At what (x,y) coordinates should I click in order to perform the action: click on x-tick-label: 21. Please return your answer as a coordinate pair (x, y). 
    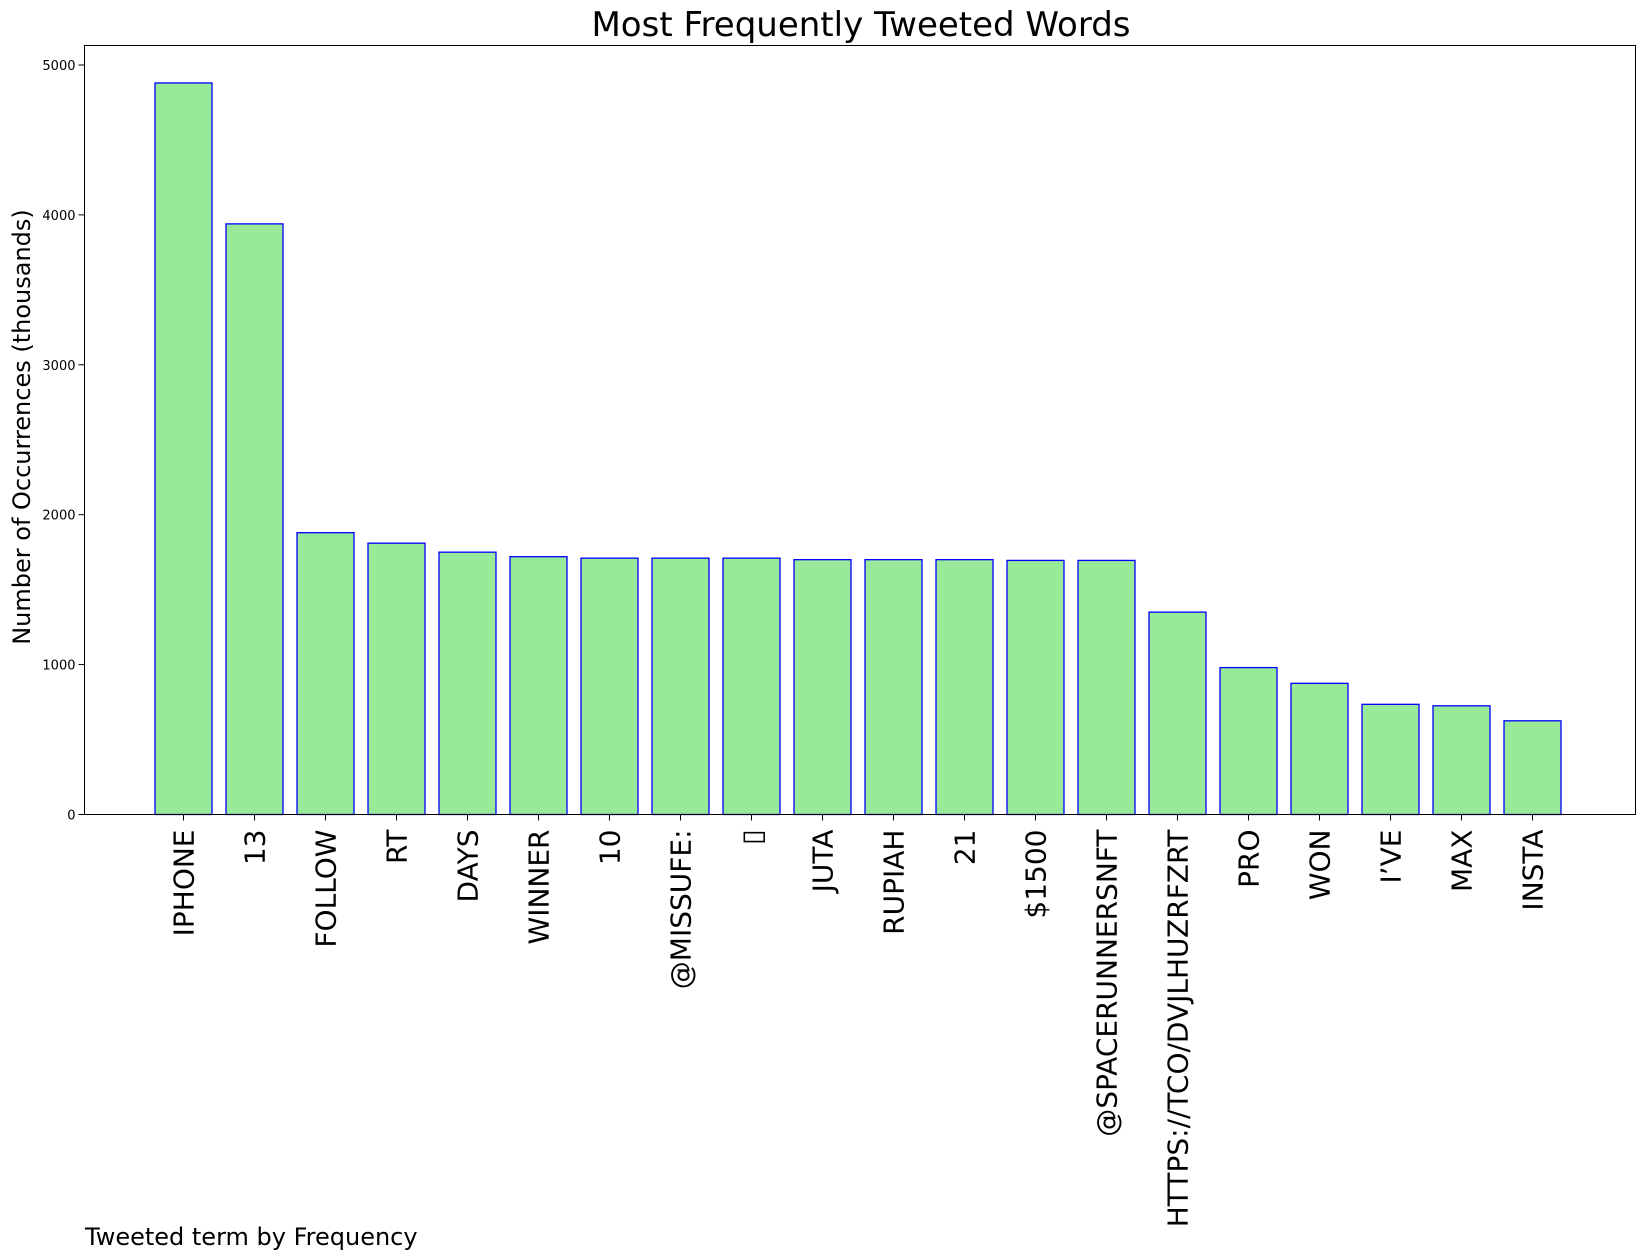
    Looking at the image, I should click on (965, 848).